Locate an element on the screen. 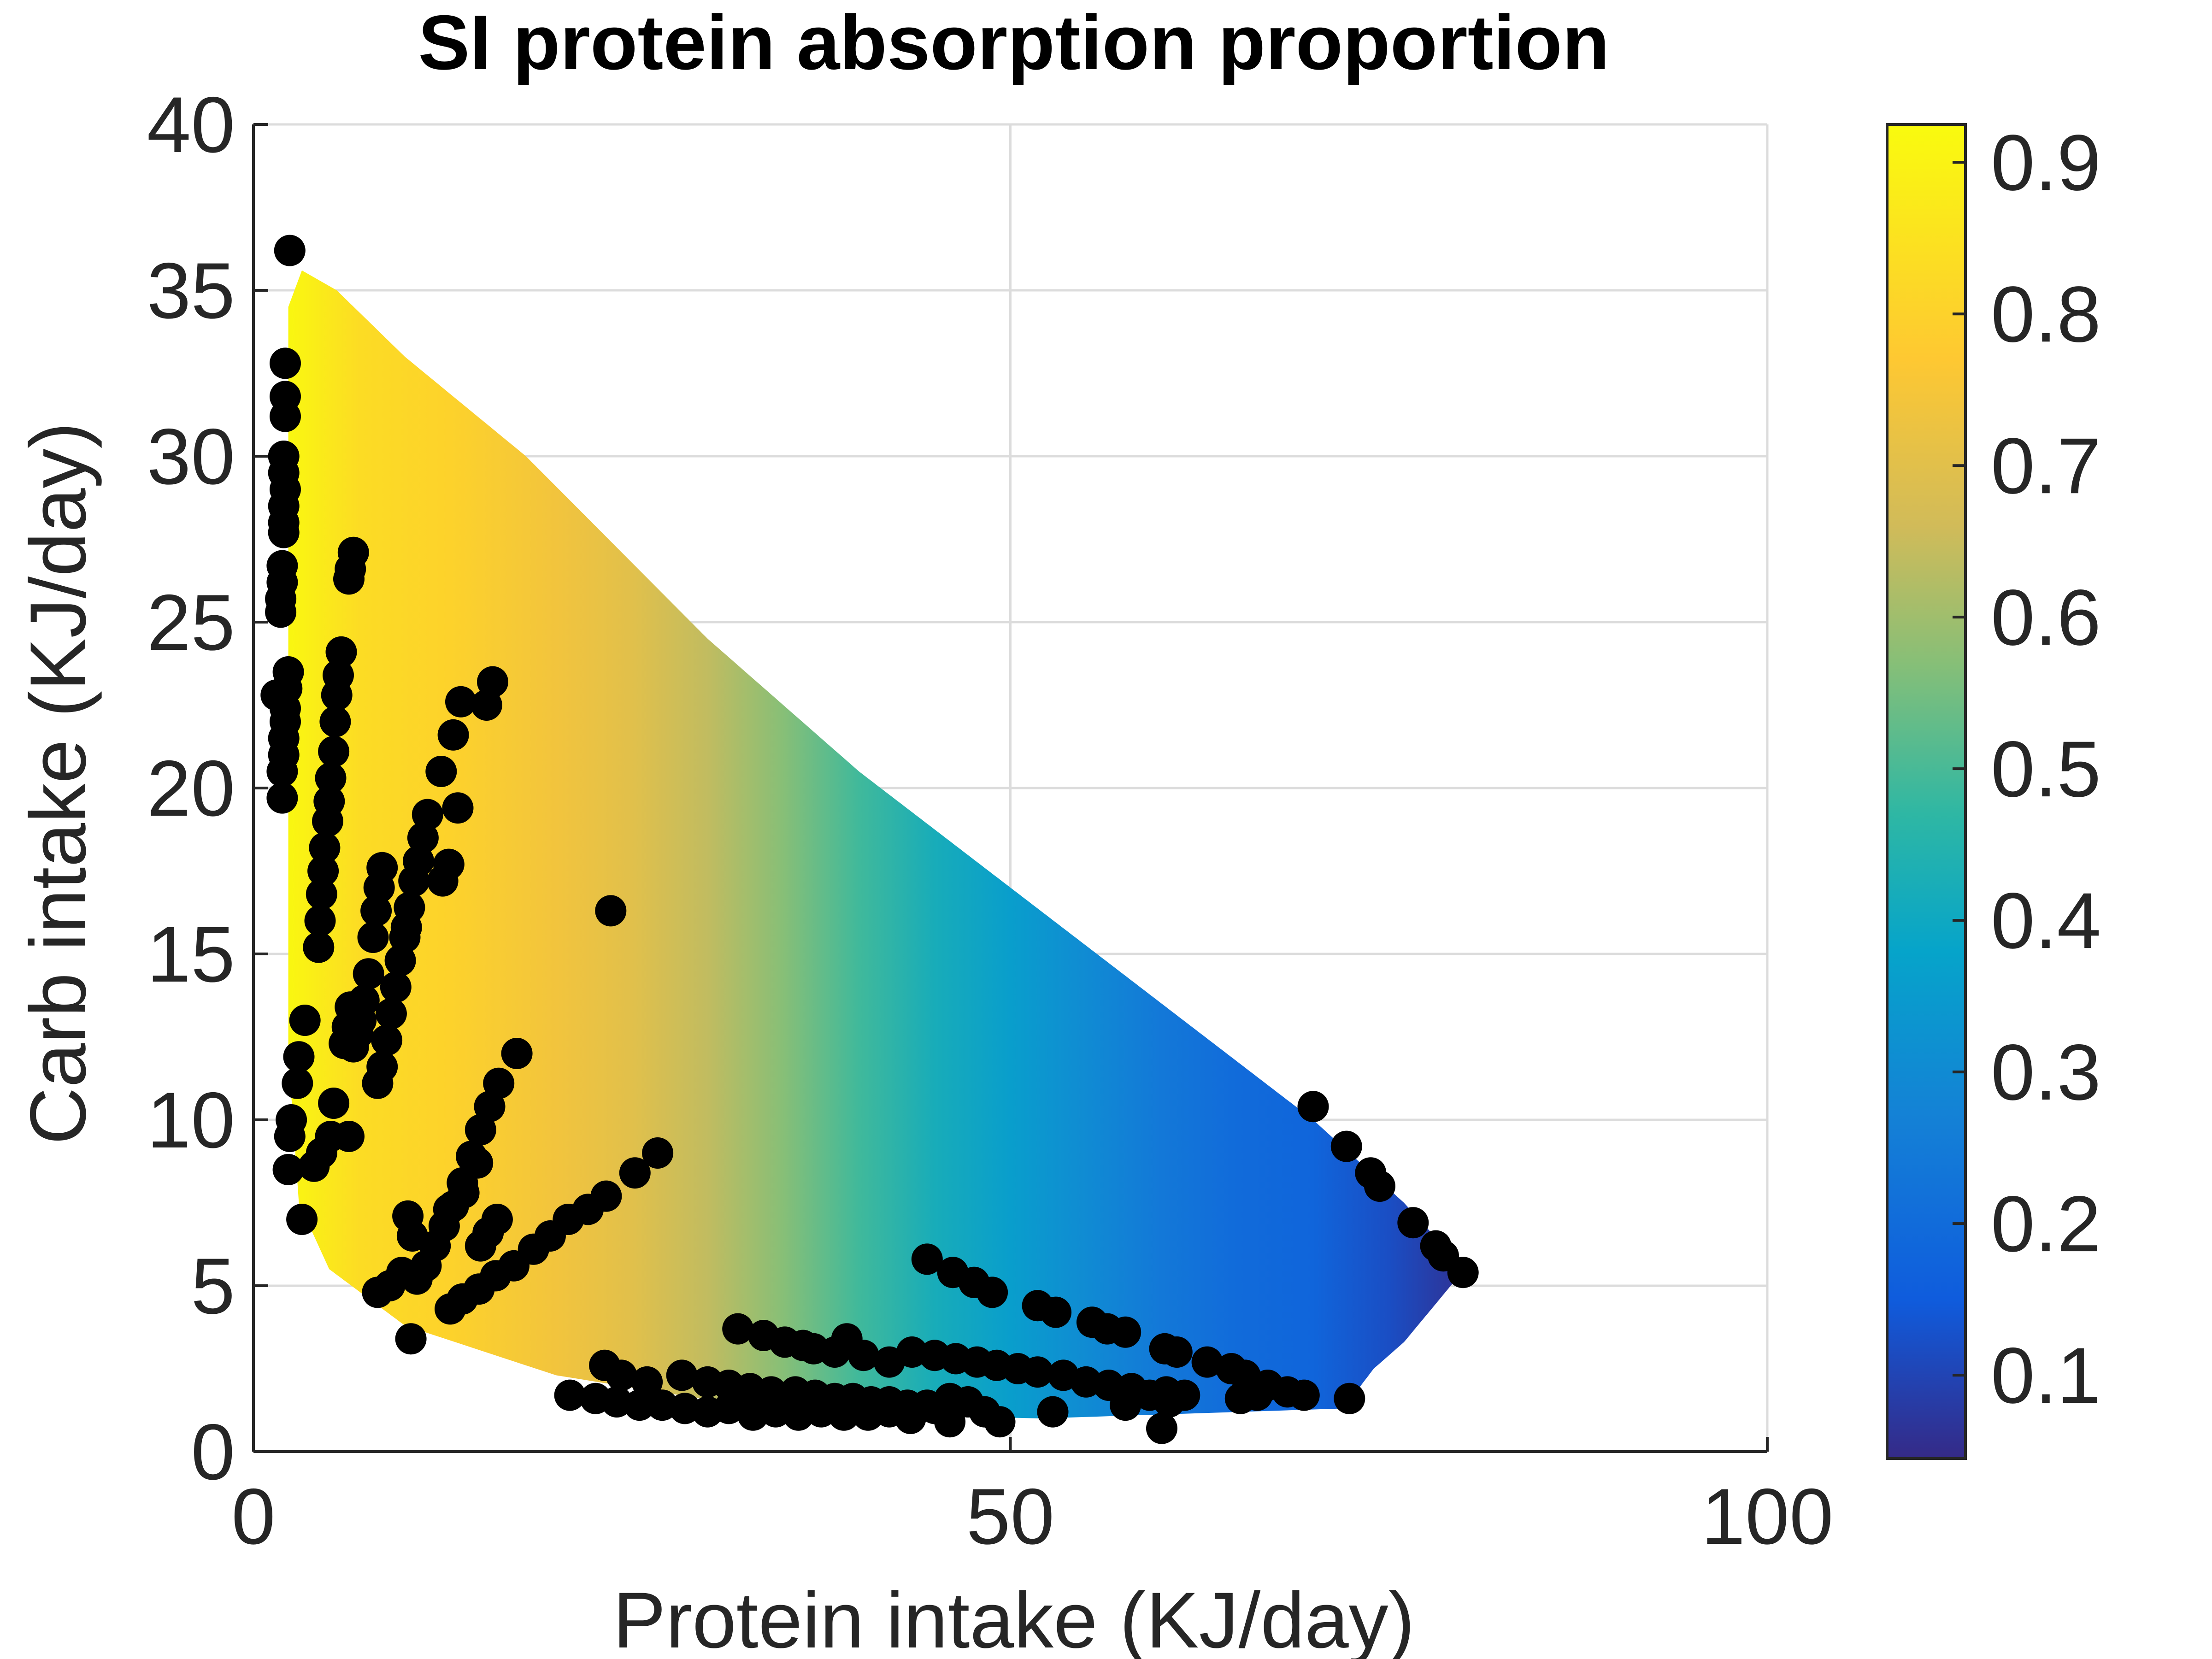 This screenshot has height=1659, width=2212. colorbar-gradient is located at coordinates (1926, 791).